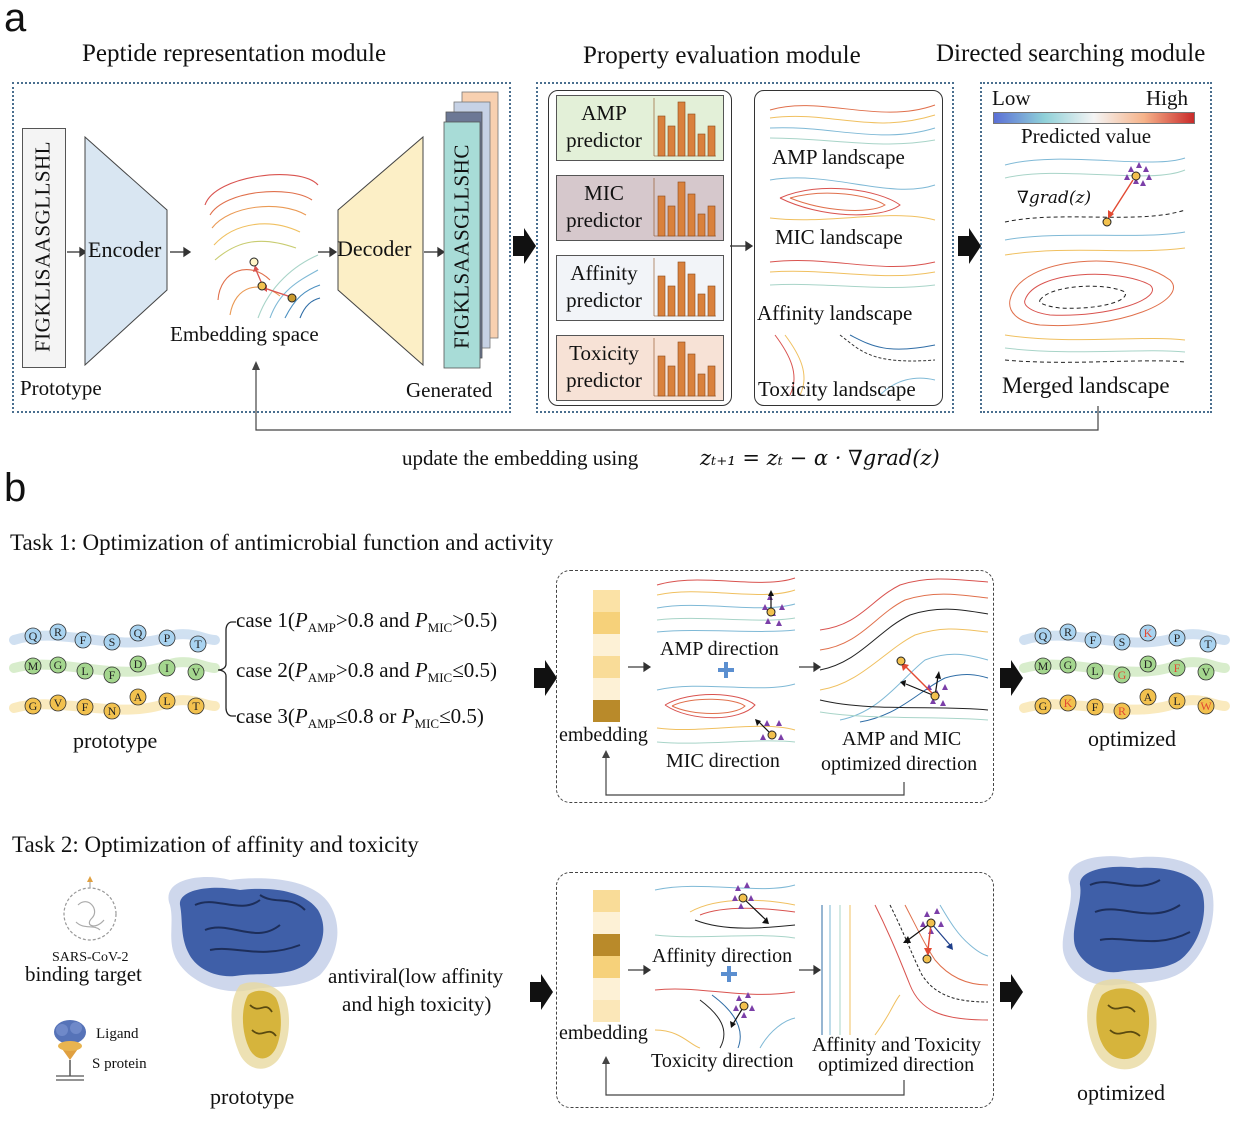 The image size is (1250, 1126). I want to click on predictor-bar-icons, so click(684, 247).